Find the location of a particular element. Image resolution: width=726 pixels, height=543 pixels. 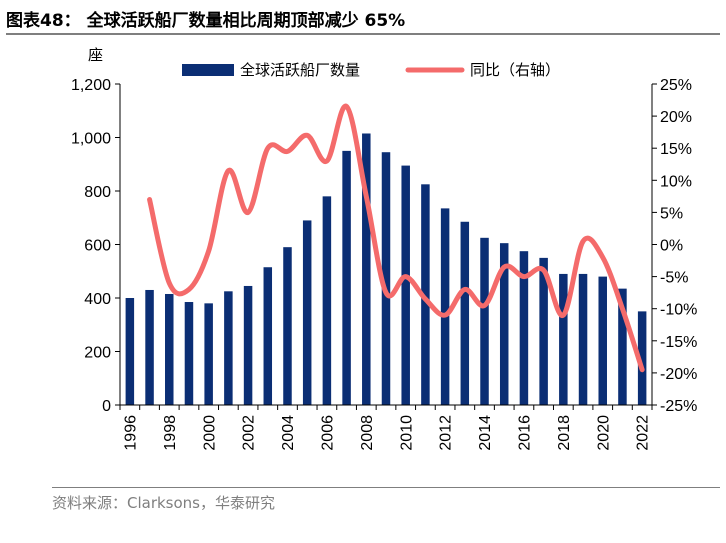

right-tick-label: -20% is located at coordinates (678, 374).